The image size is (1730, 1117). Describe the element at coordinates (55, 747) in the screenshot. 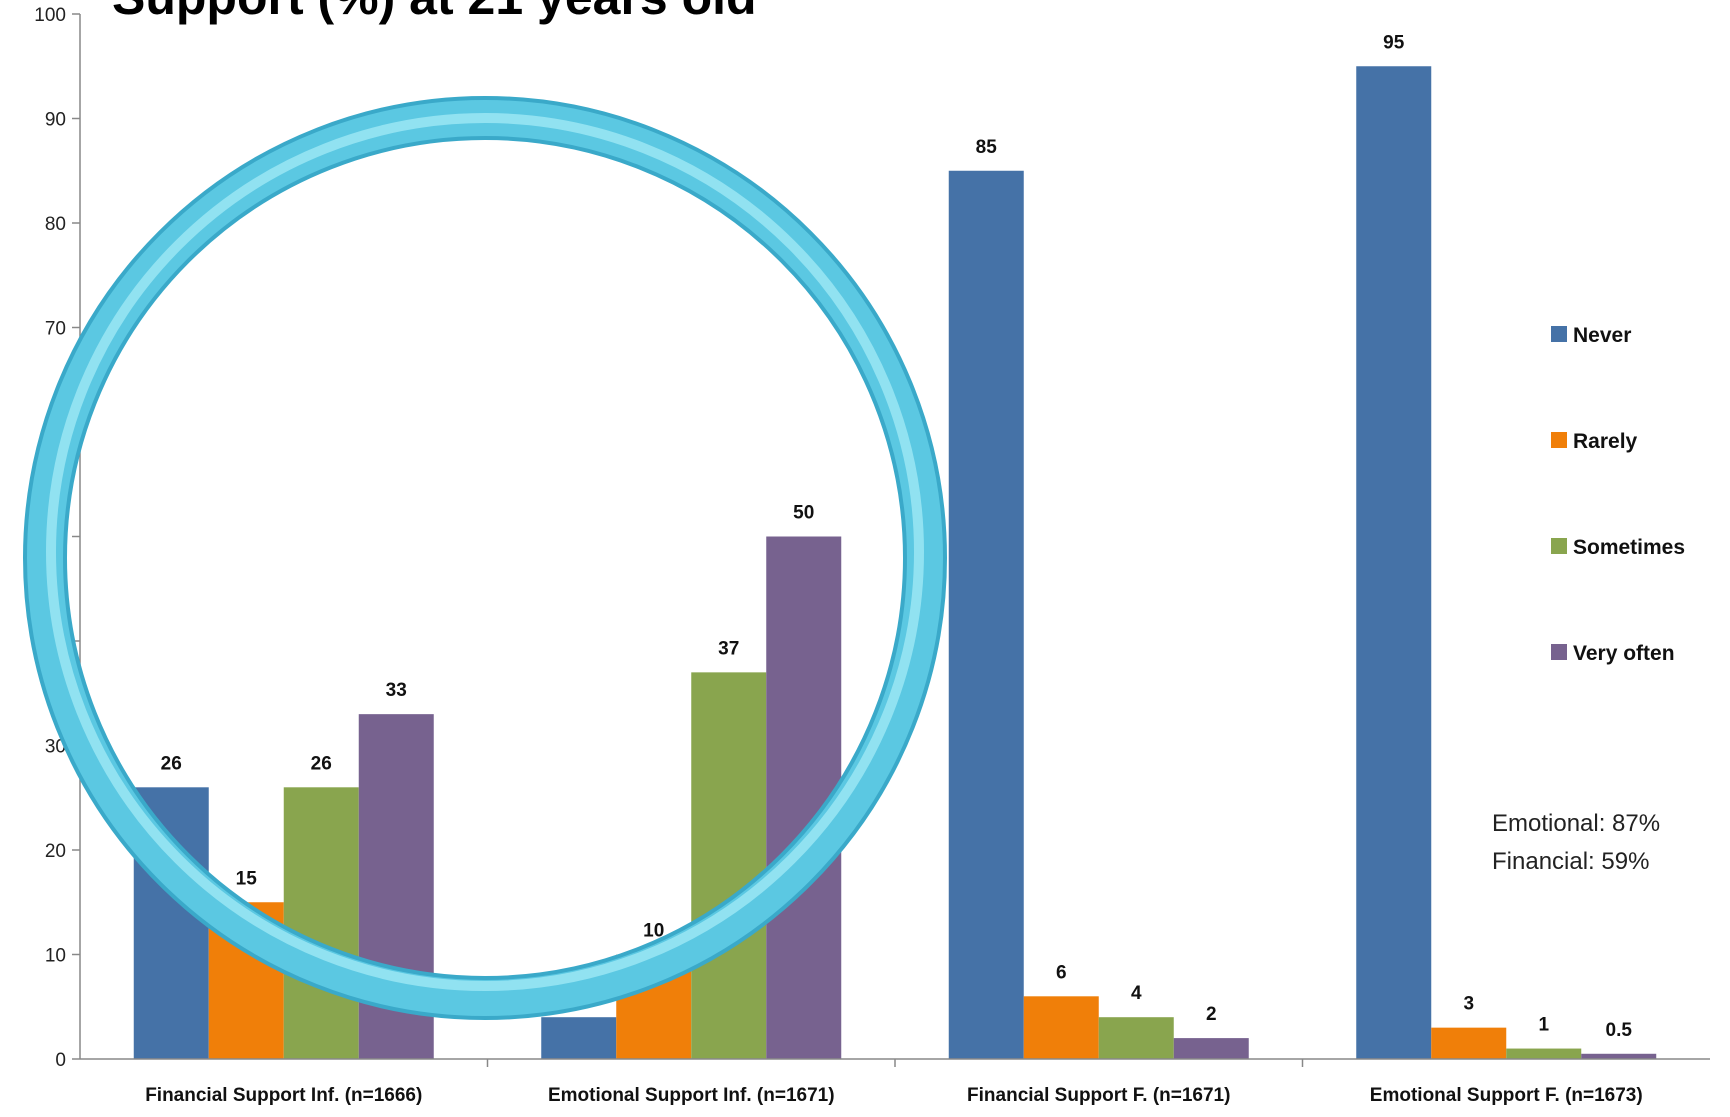

I see `y-tick-label: 30` at that location.